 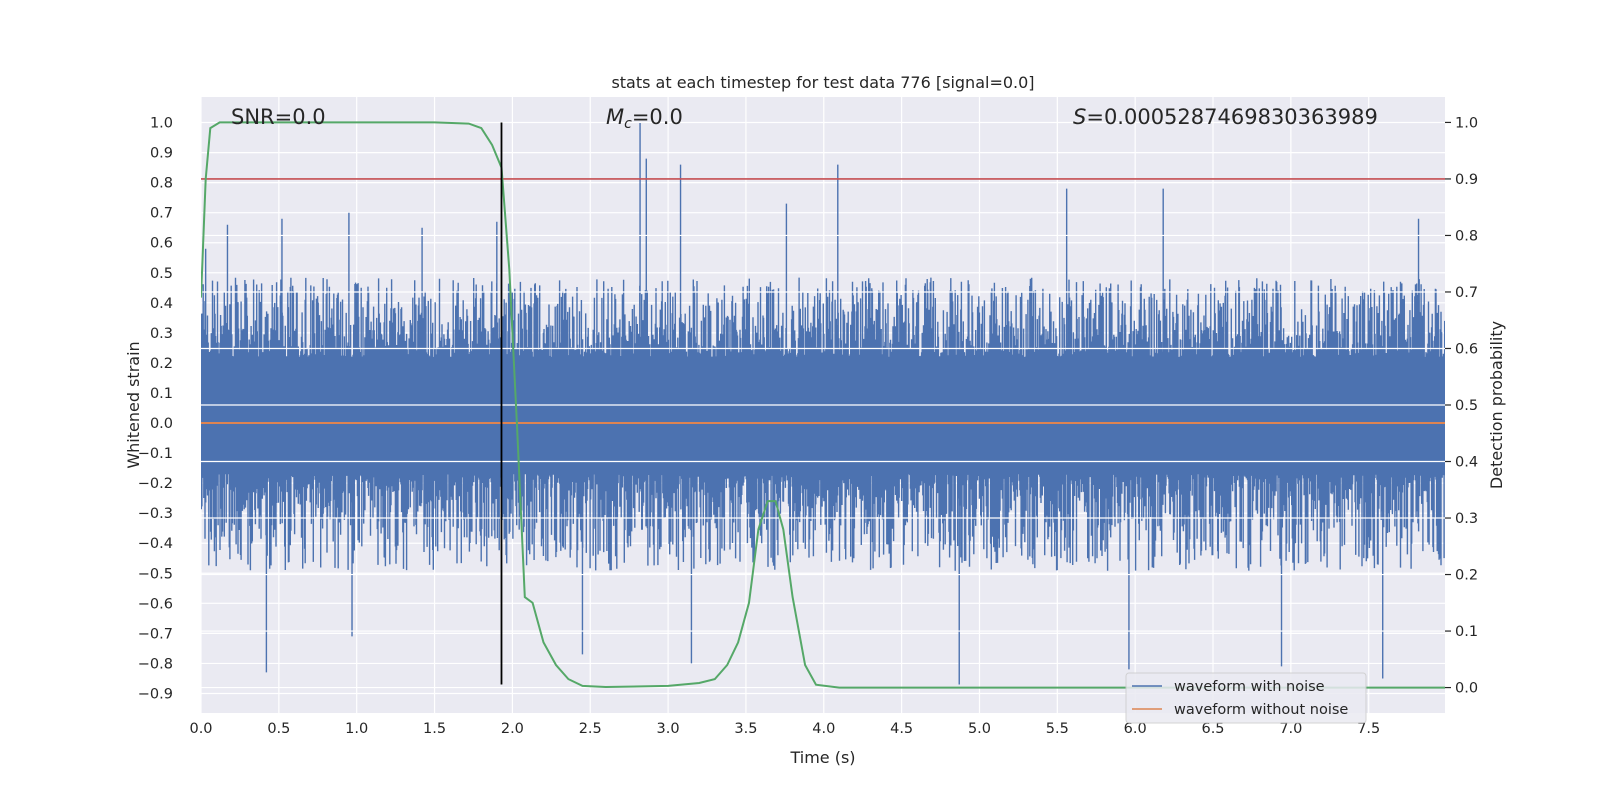 What do you see at coordinates (822, 757) in the screenshot?
I see `x-axis-label: Time (s)` at bounding box center [822, 757].